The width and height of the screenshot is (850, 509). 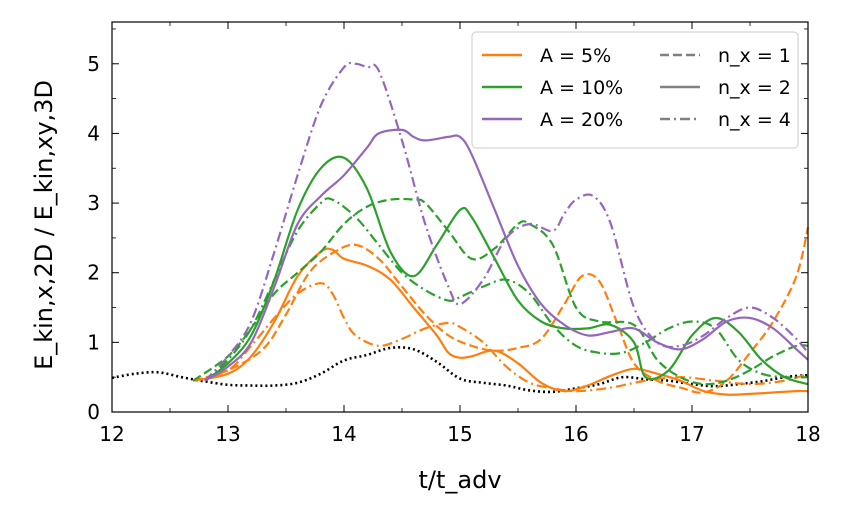 What do you see at coordinates (44, 225) in the screenshot?
I see `y-axis-label: E_kin,x,2D / E_kin,xy,3D` at bounding box center [44, 225].